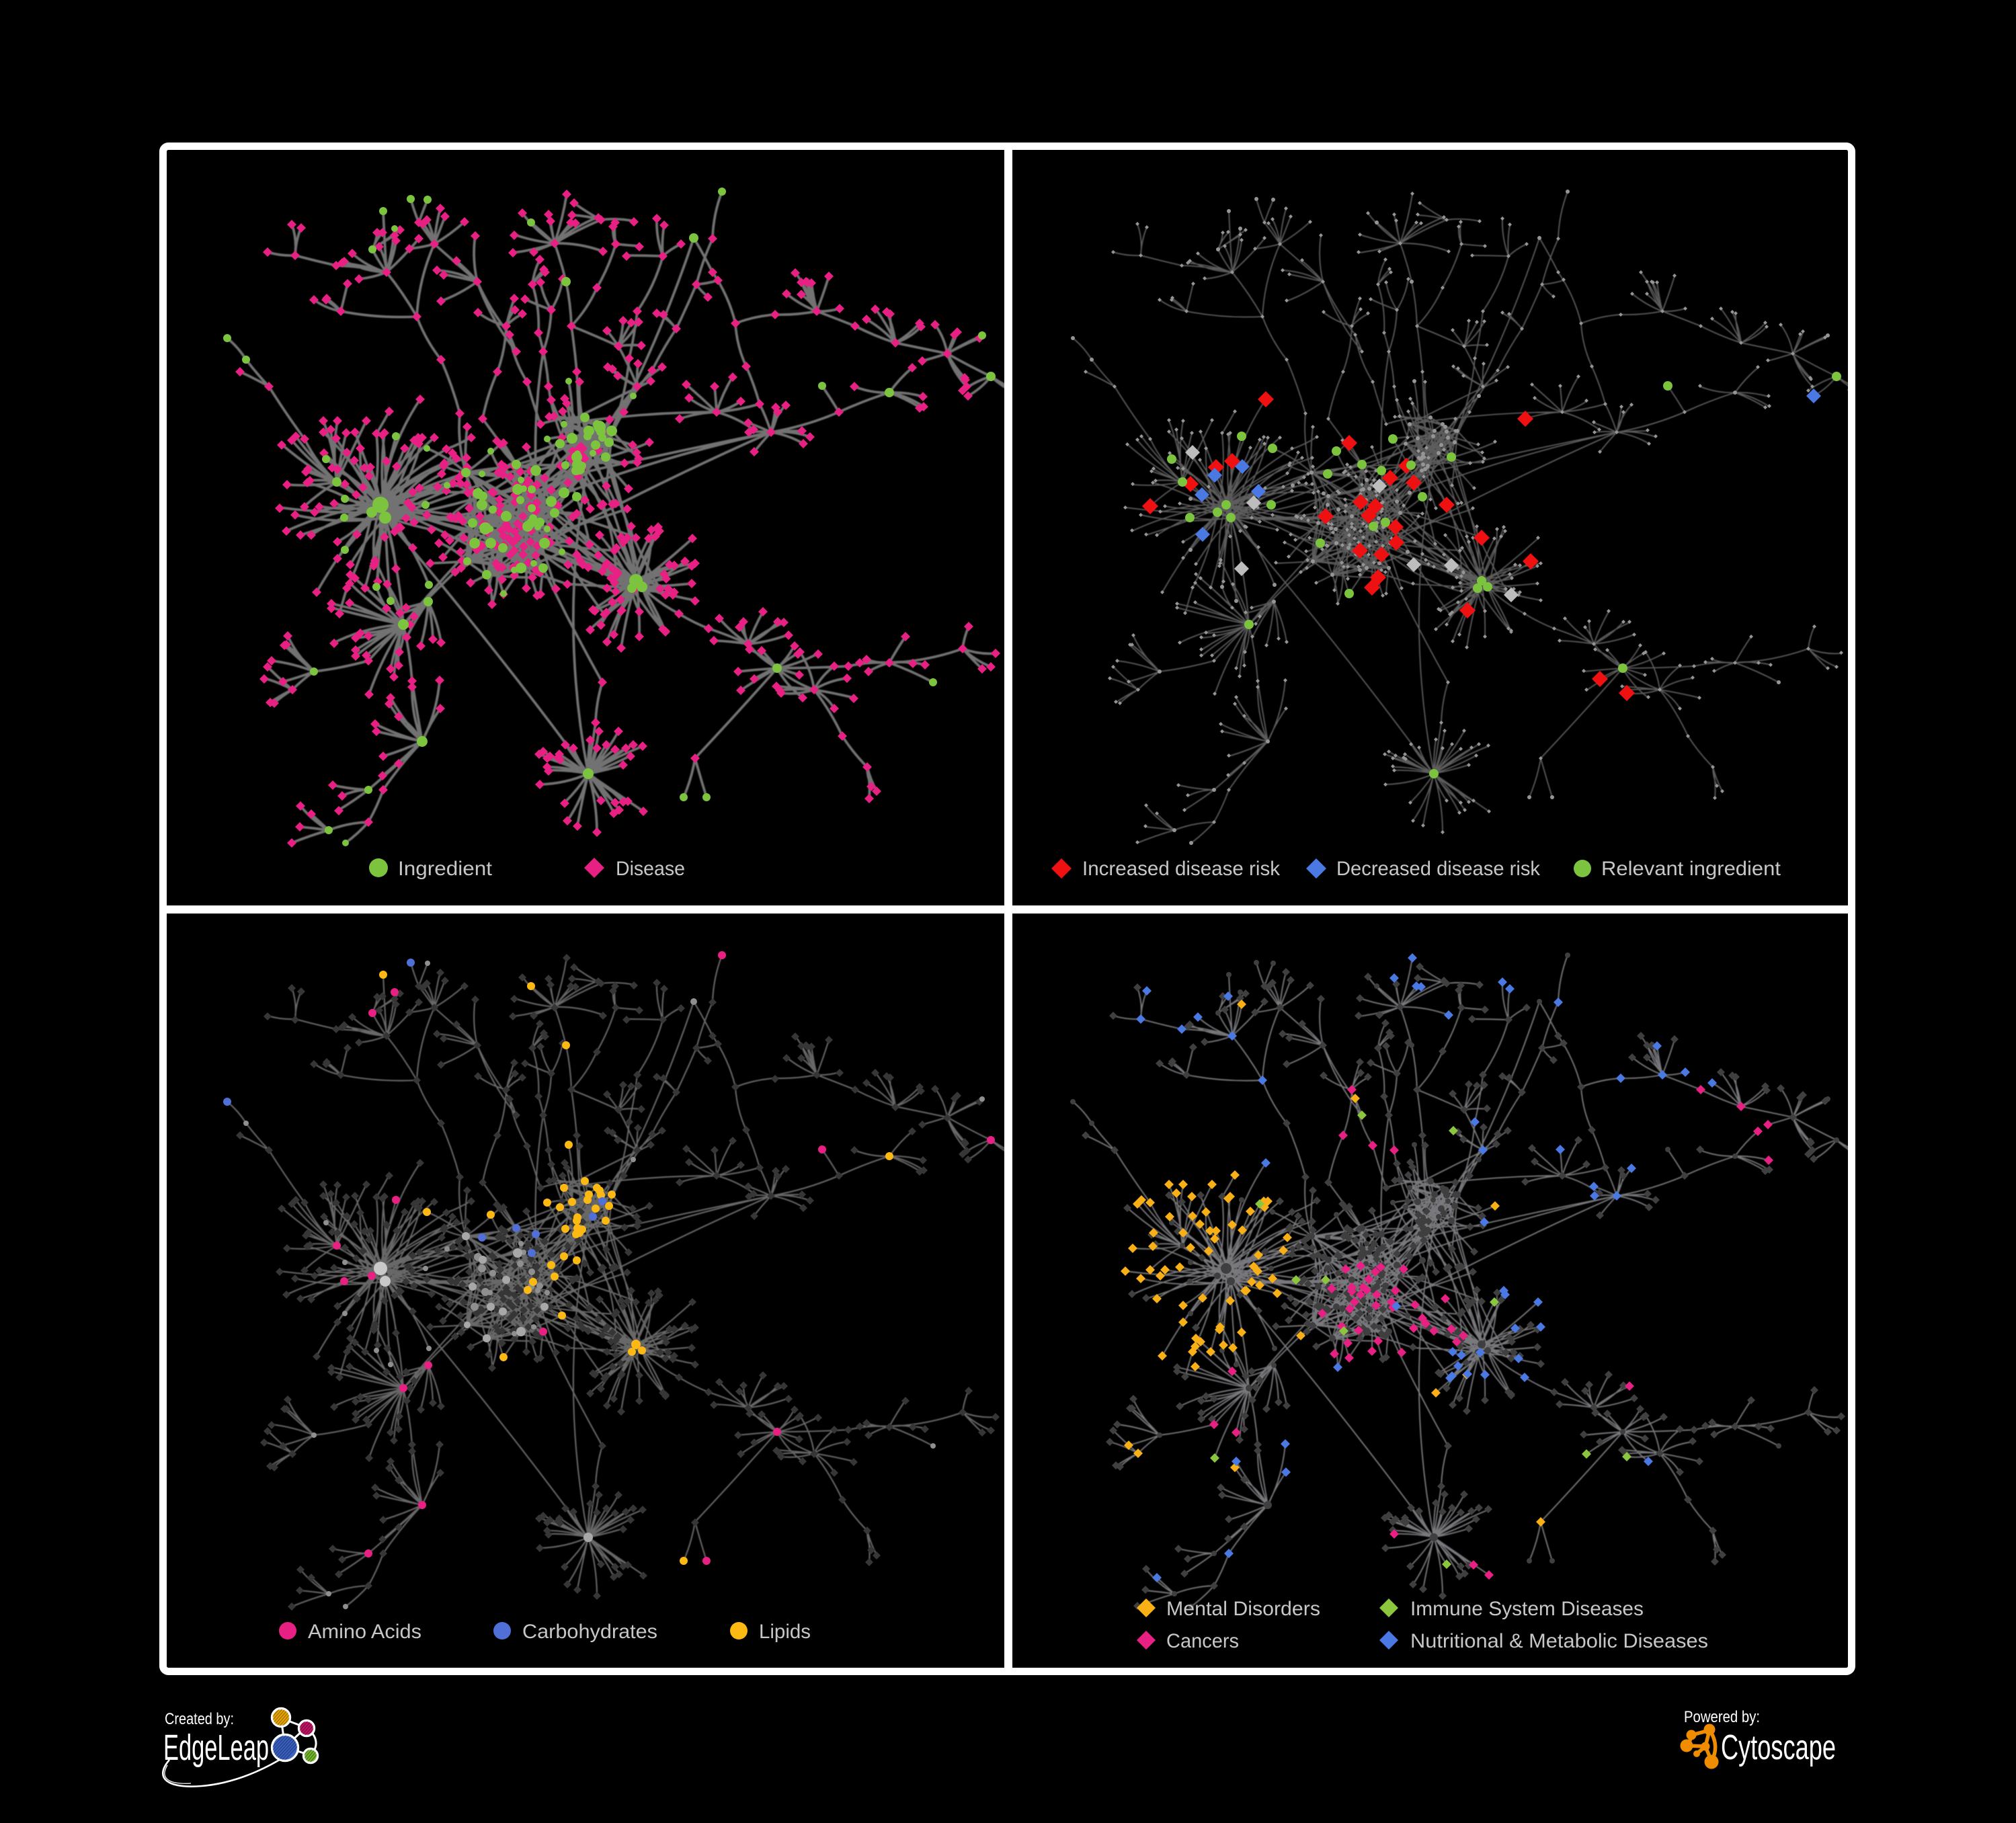 This screenshot has height=1823, width=2016. Describe the element at coordinates (1243, 1609) in the screenshot. I see `svg-text: Mental Disorders` at that location.